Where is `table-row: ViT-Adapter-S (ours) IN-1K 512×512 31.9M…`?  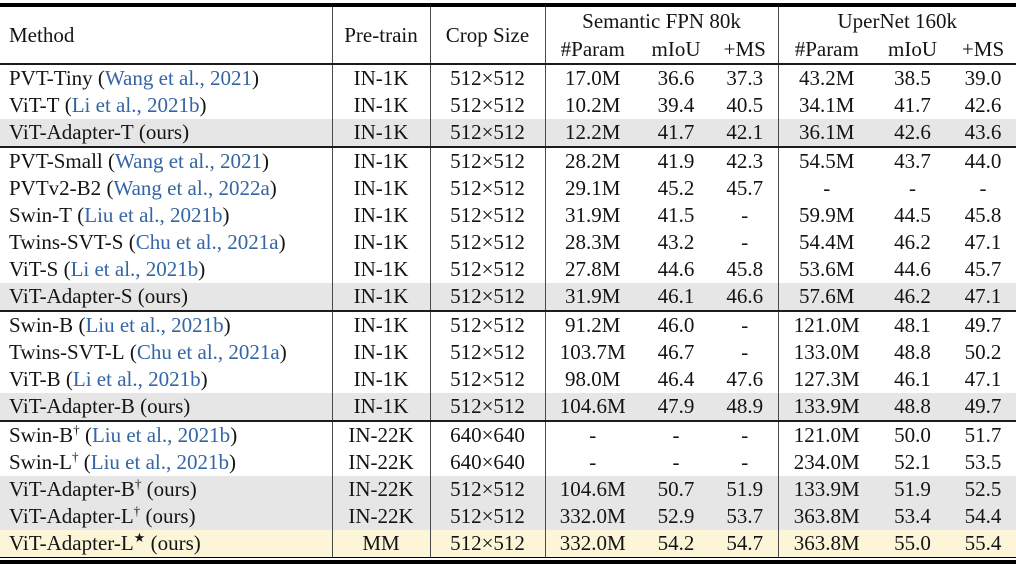
table-row: ViT-Adapter-S (ours) IN-1K 512×512 31.9M… is located at coordinates (508, 297).